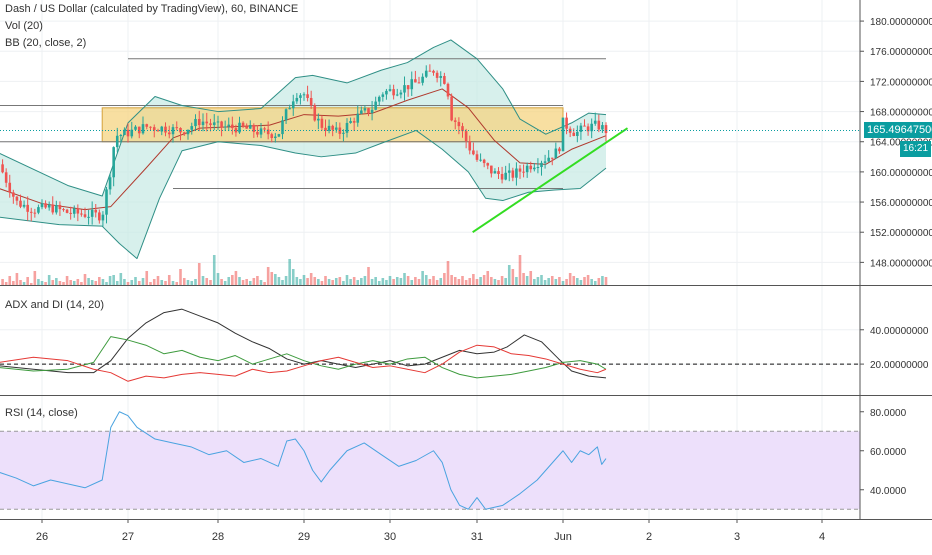 Image resolution: width=932 pixels, height=555 pixels. I want to click on time-tick-label: 2, so click(649, 537).